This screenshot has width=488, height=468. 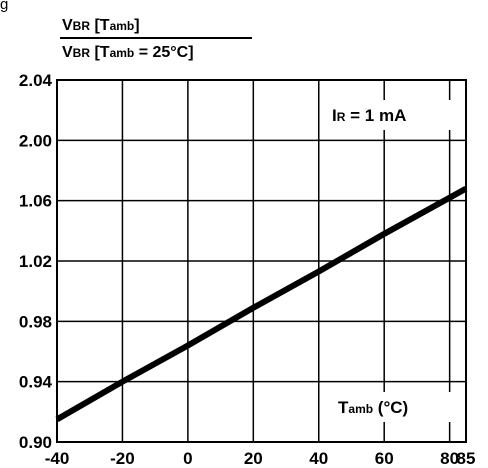 I want to click on y-den-sub2: amb, so click(x=122, y=53).